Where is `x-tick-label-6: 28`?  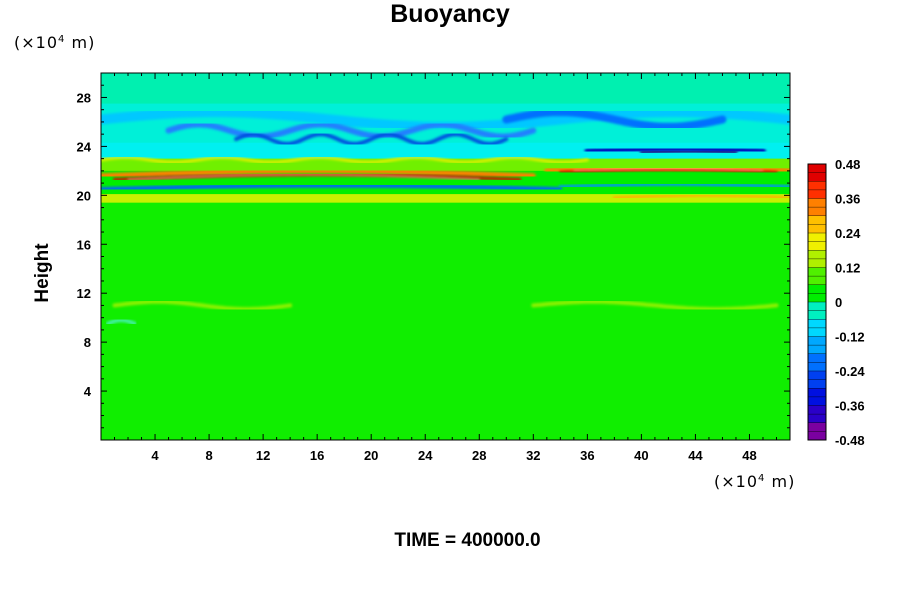
x-tick-label-6: 28 is located at coordinates (479, 455).